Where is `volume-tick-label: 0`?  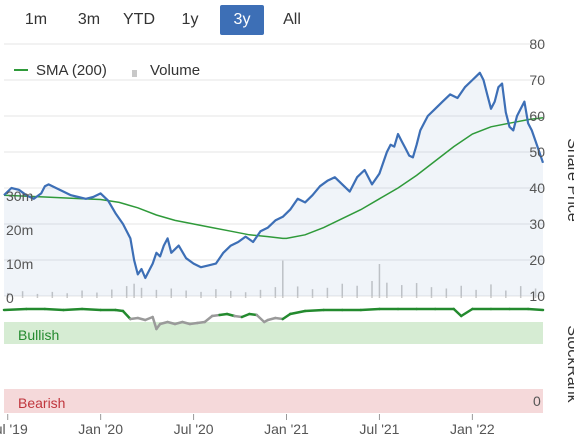 volume-tick-label: 0 is located at coordinates (10, 298).